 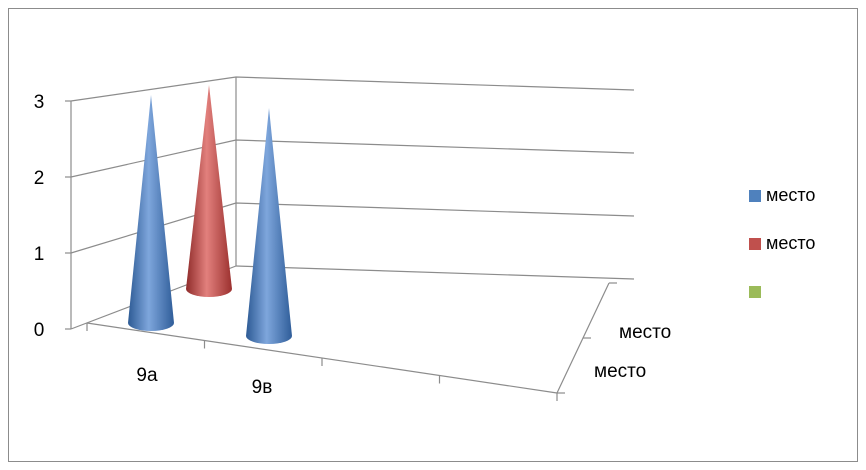 What do you see at coordinates (352, 89) in the screenshot?
I see `gridline` at bounding box center [352, 89].